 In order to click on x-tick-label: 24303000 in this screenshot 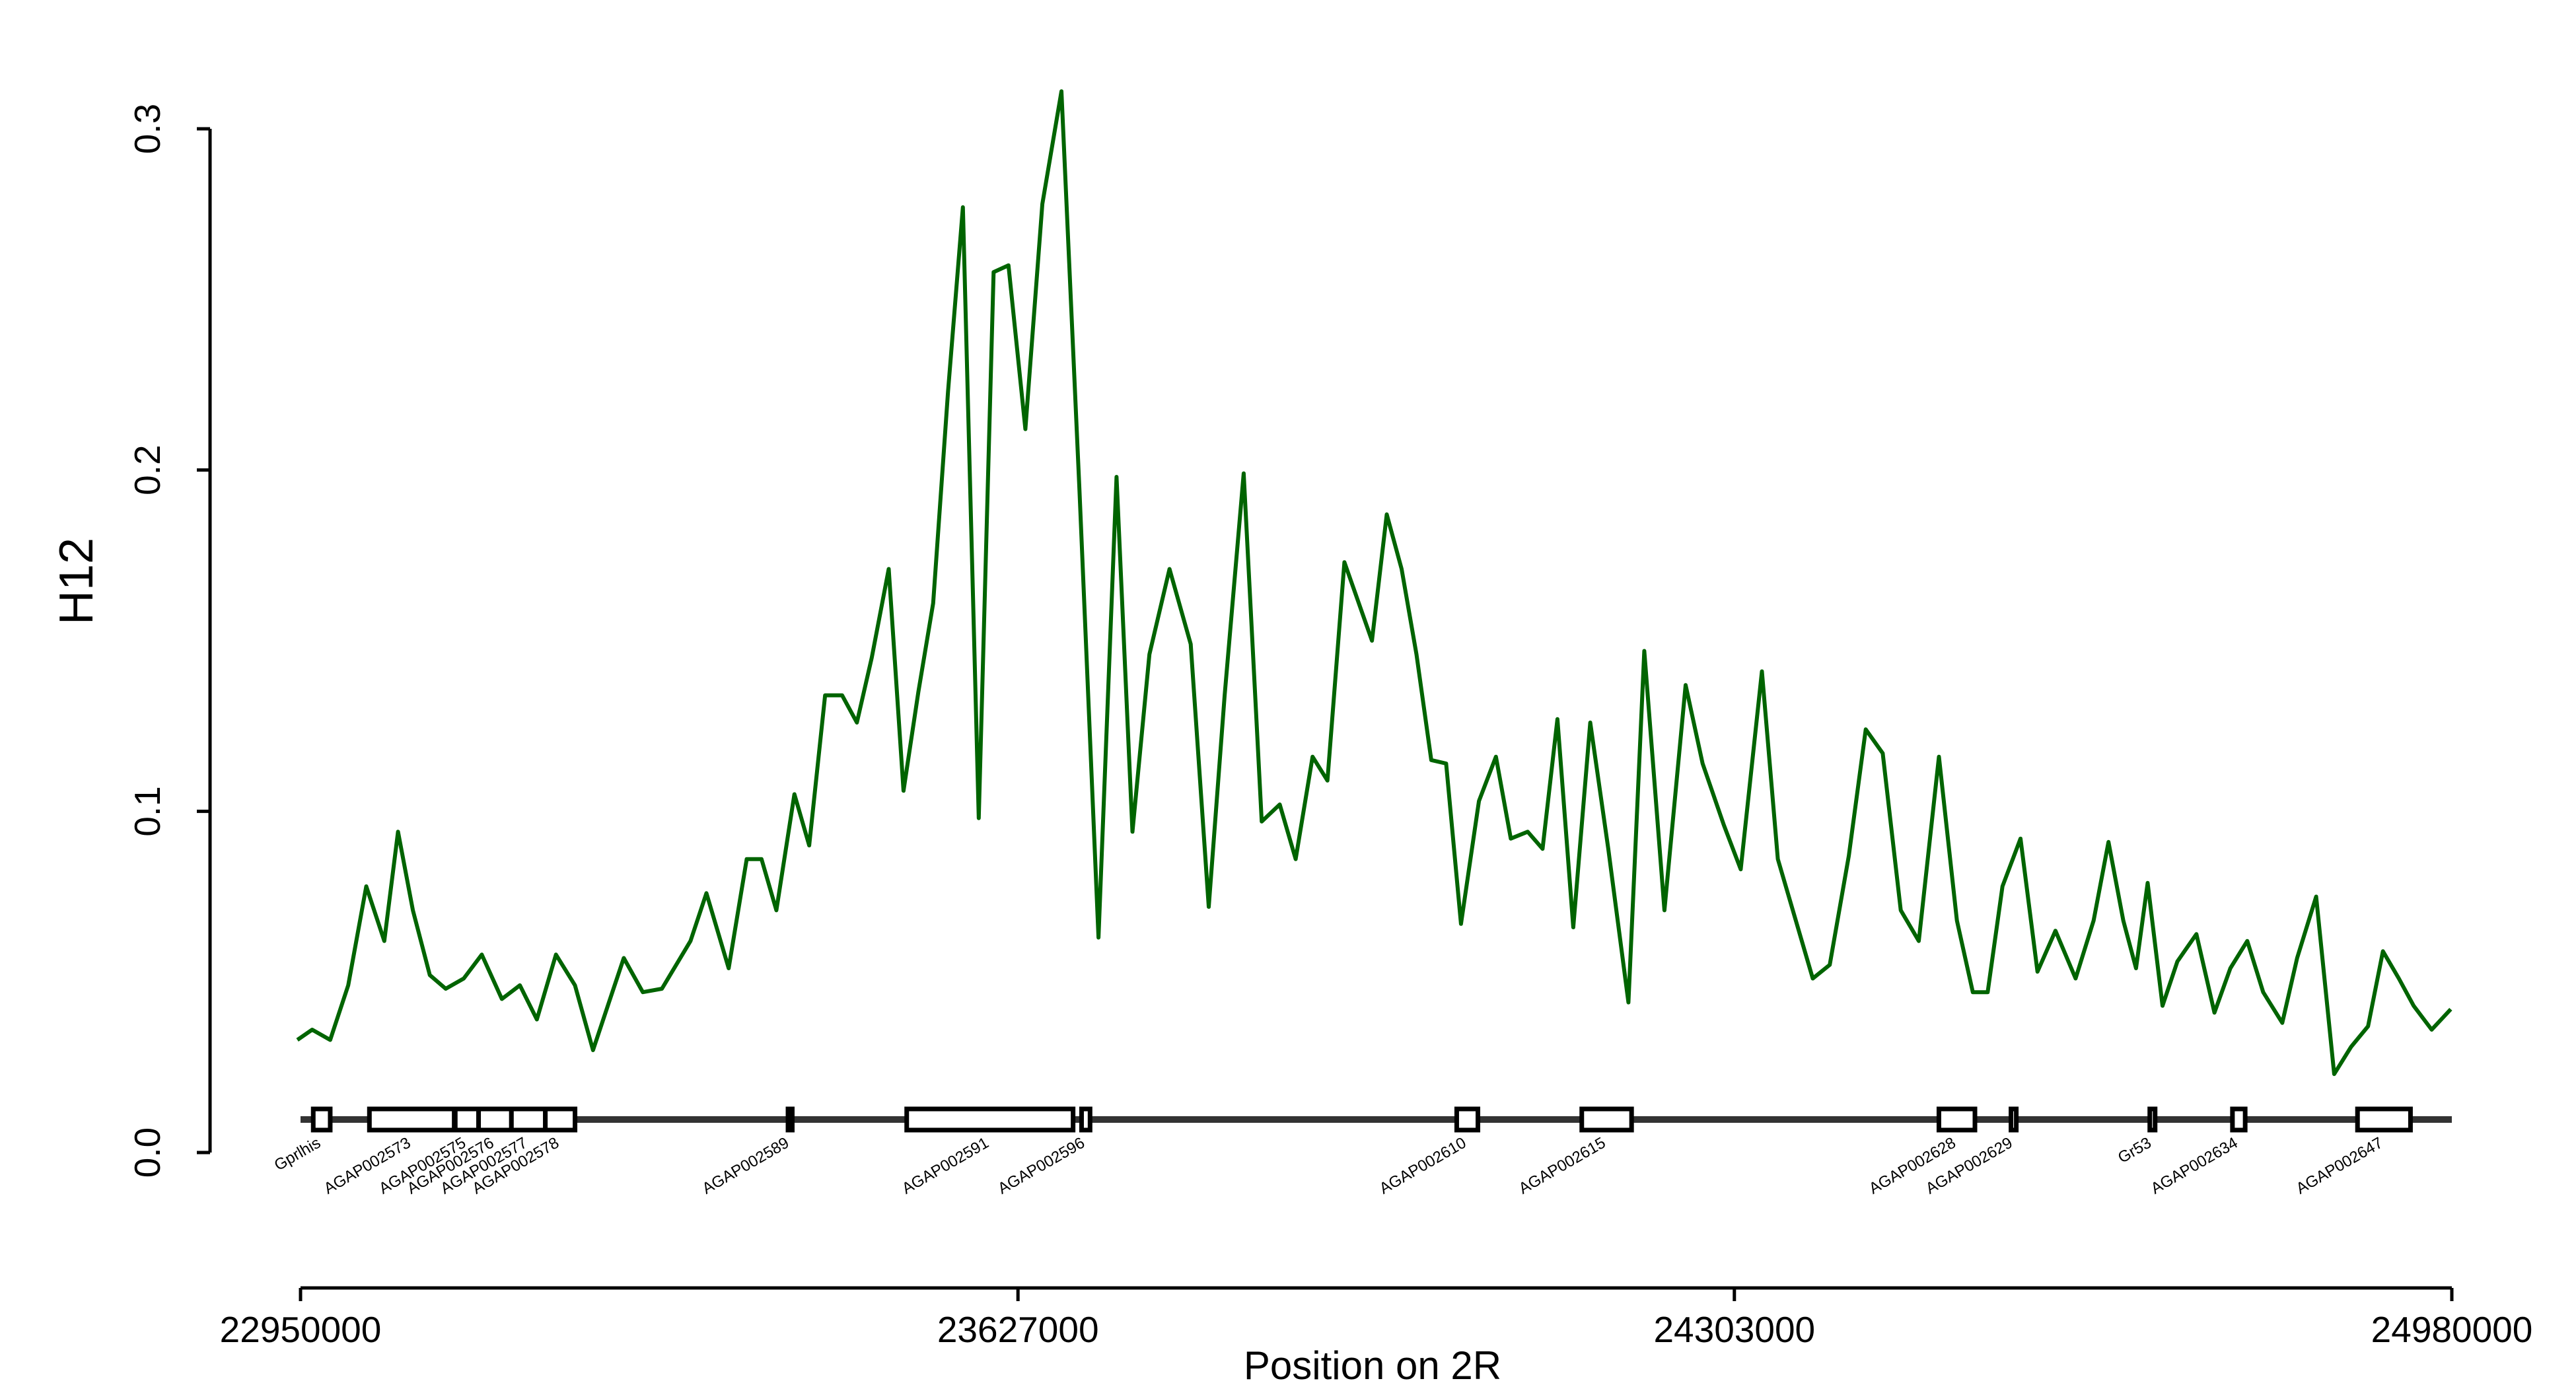, I will do `click(1734, 1329)`.